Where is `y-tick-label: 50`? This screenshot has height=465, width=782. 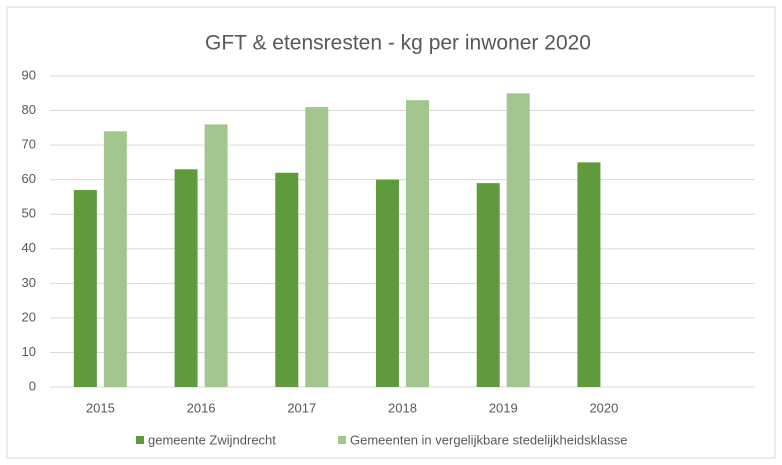
y-tick-label: 50 is located at coordinates (29, 213).